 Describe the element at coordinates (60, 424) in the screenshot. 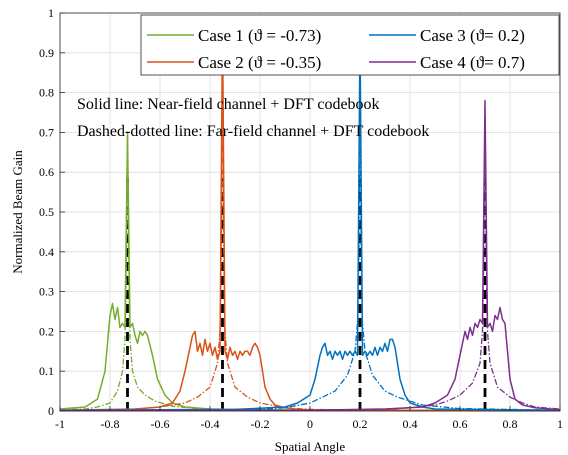

I see `x-tick-label: -1` at that location.